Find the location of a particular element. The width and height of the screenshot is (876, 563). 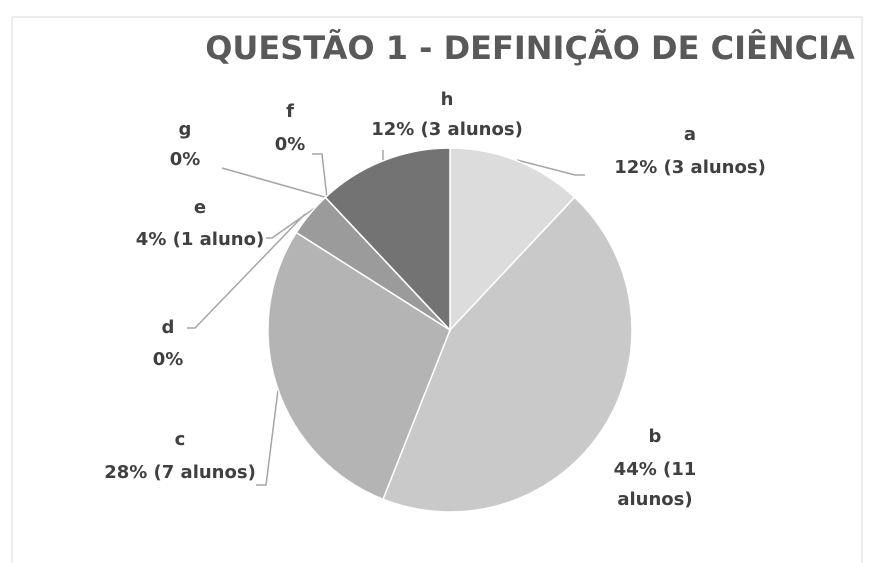

chart-title: QUESTÃO 1 - DEFINIÇÃO DE CIÊNCIA is located at coordinates (530, 48).